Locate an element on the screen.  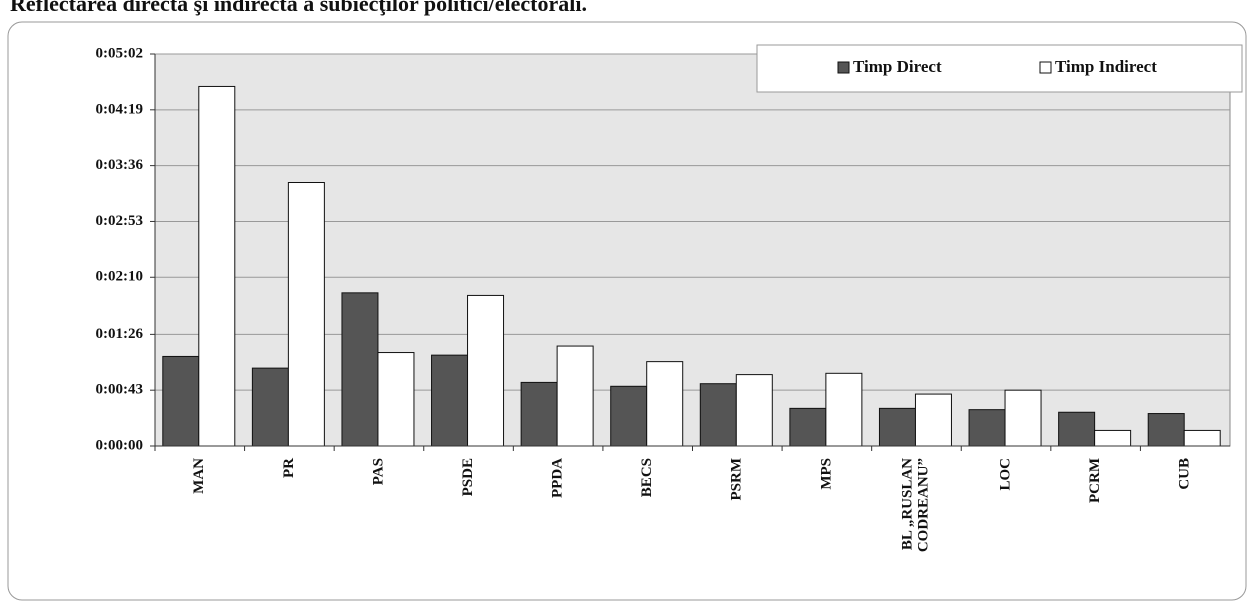
x-tick-label: MPS is located at coordinates (826, 474).